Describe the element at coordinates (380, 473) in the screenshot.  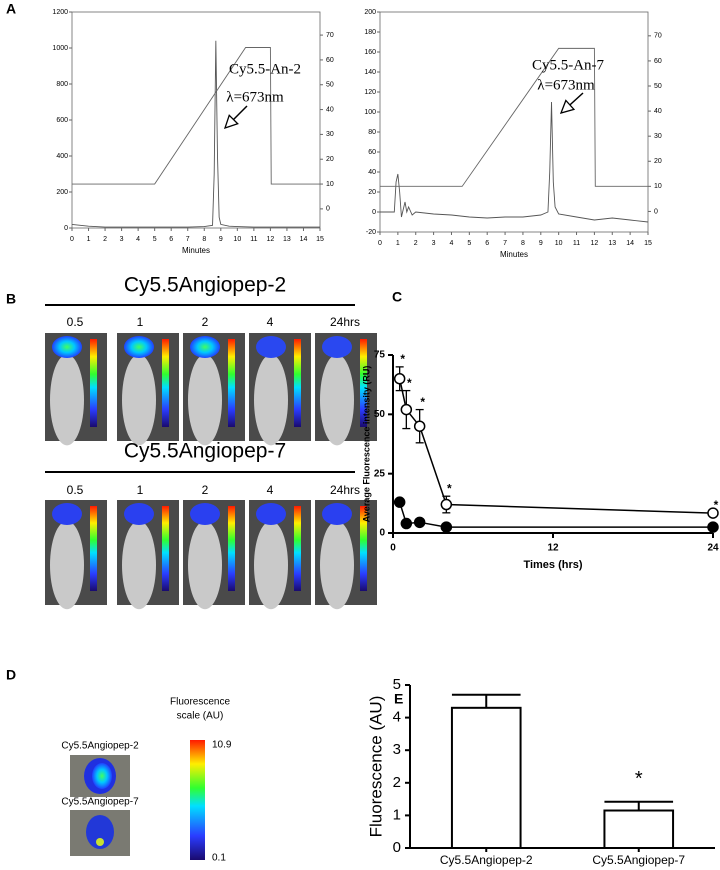
I see `y-tick-label: 25` at that location.